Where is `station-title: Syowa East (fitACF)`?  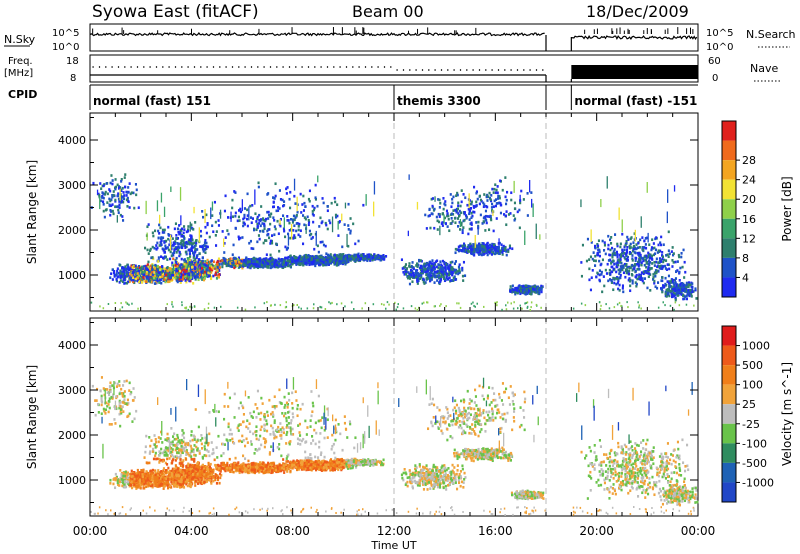
station-title: Syowa East (fitACF) is located at coordinates (175, 12).